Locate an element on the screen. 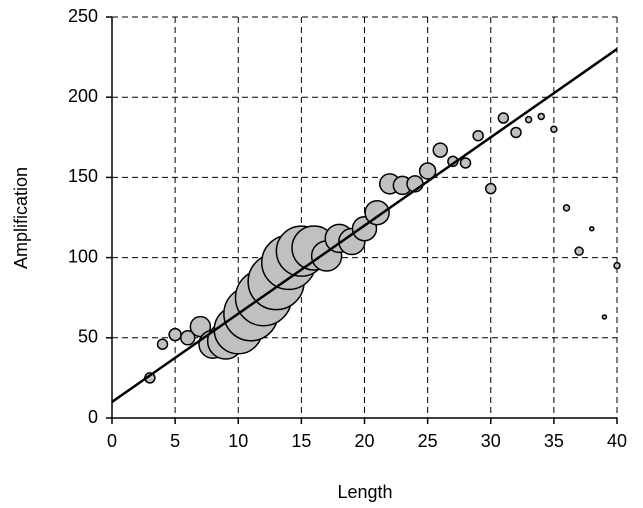 The image size is (643, 508). x-tick-label: 5 is located at coordinates (175, 441).